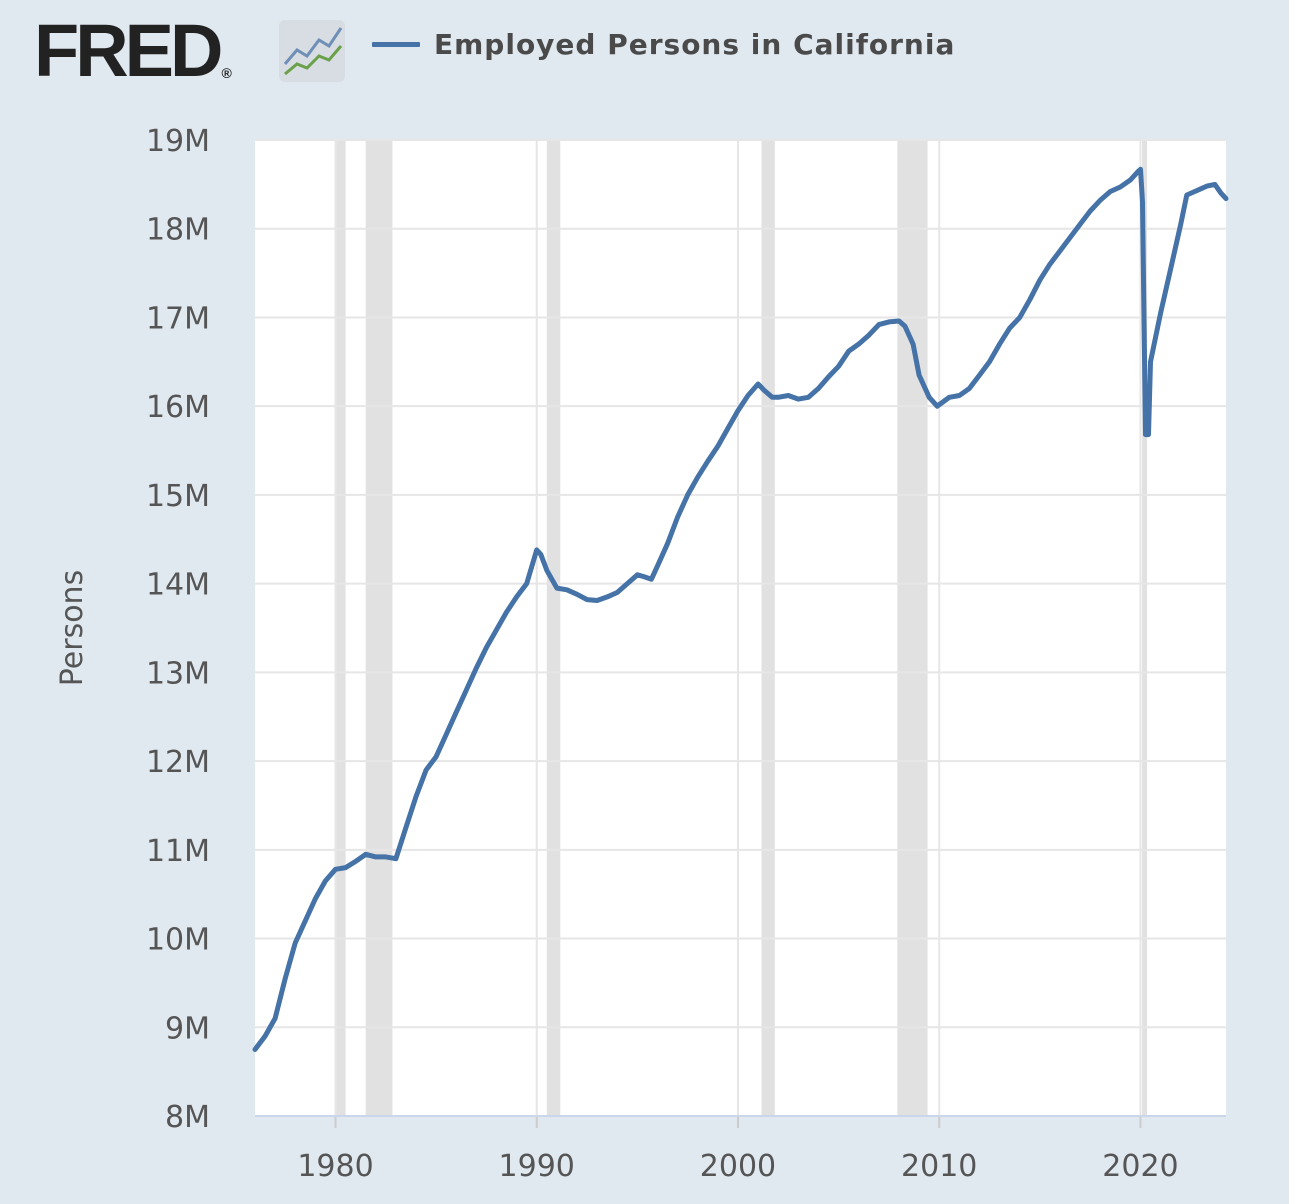 Image resolution: width=1289 pixels, height=1204 pixels. Describe the element at coordinates (178, 230) in the screenshot. I see `y-tick-label-10: 18M` at that location.